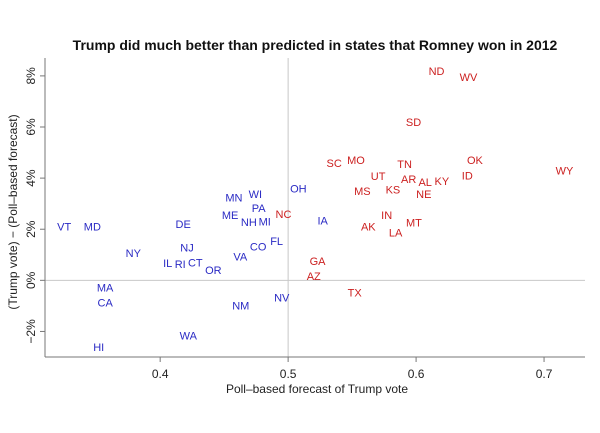  Describe the element at coordinates (92, 228) in the screenshot. I see `state-point-md: MD` at that location.